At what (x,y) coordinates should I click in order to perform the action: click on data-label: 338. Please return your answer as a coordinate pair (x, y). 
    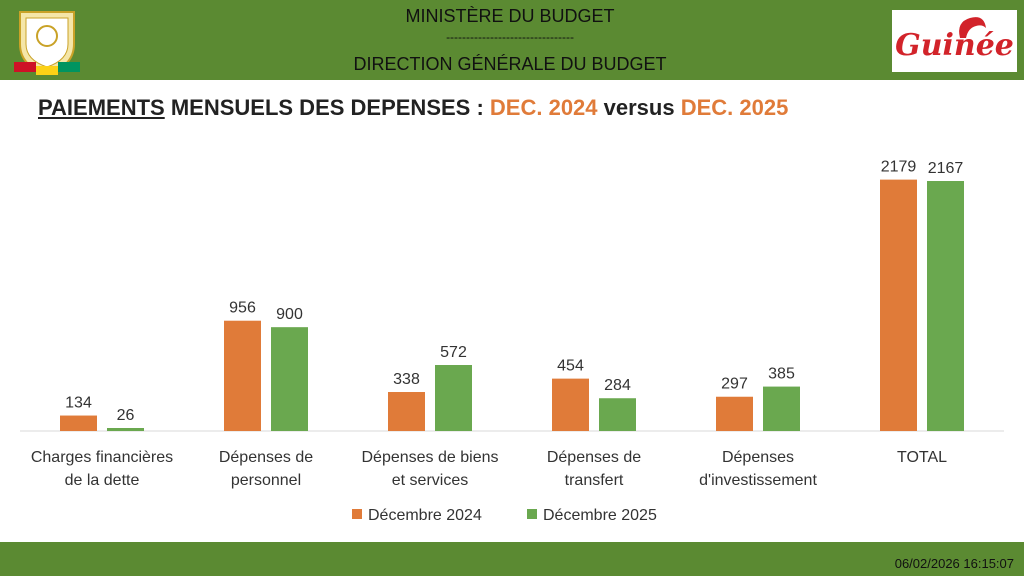
    Looking at the image, I should click on (406, 379).